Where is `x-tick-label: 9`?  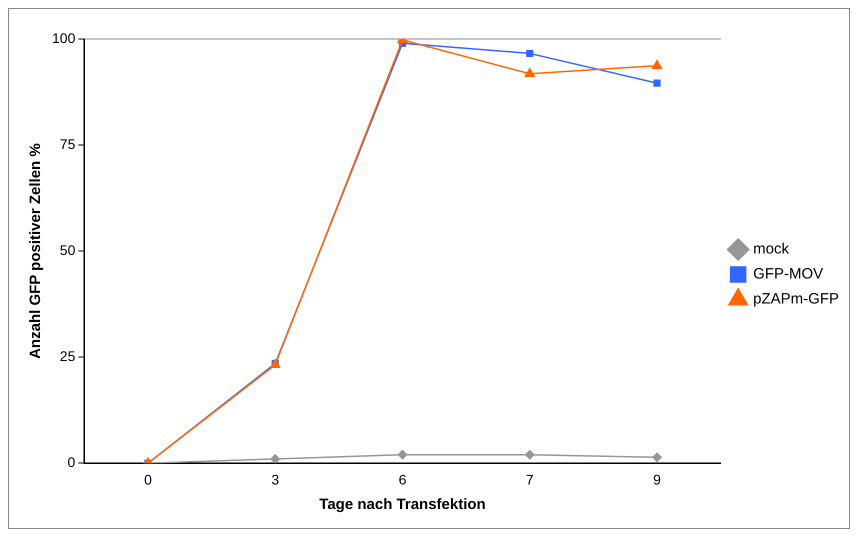
x-tick-label: 9 is located at coordinates (657, 479).